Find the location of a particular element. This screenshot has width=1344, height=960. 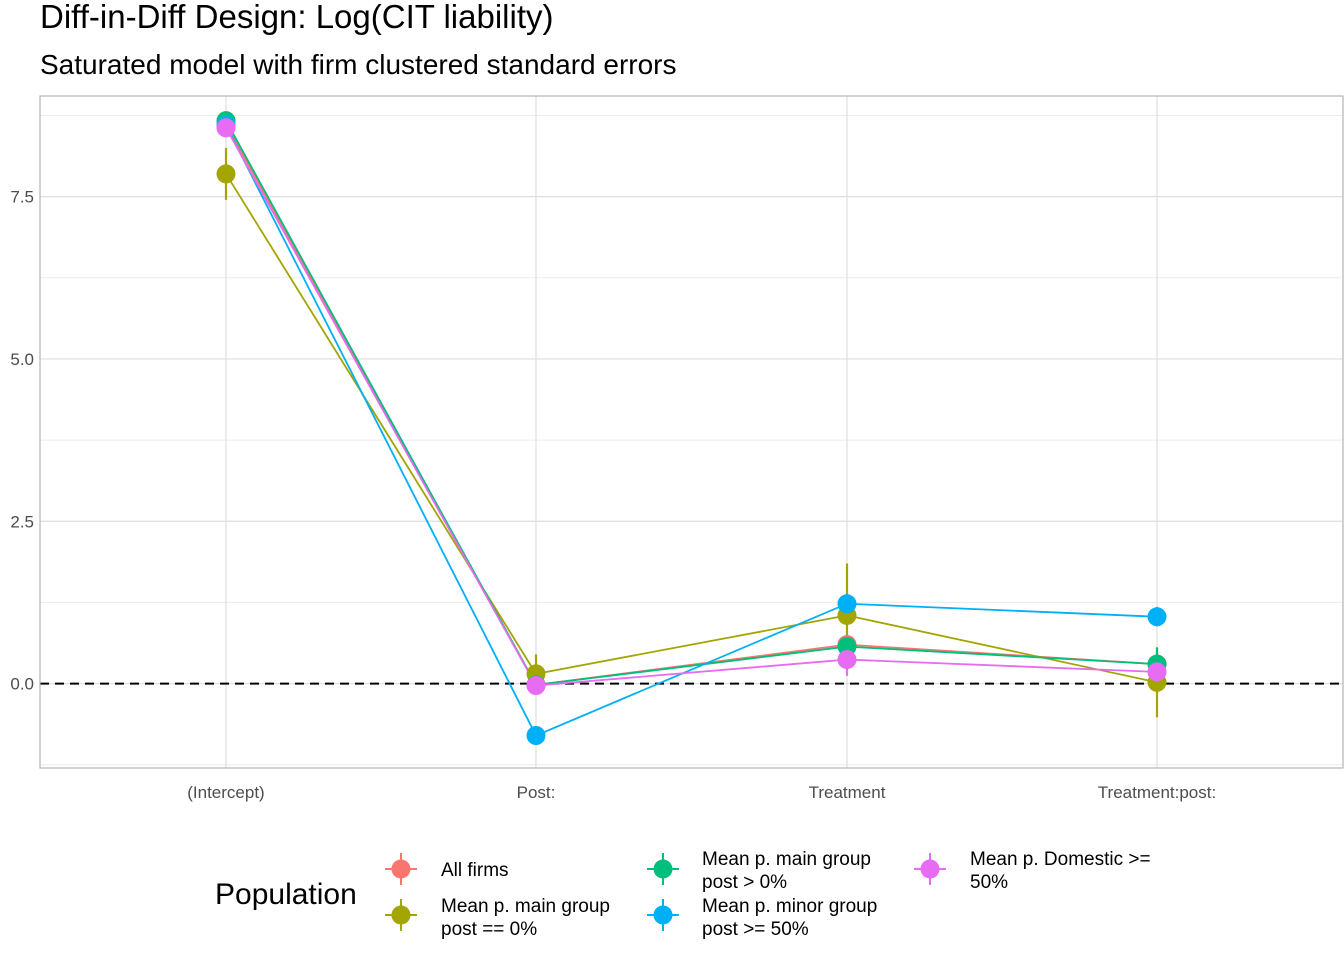

x-tick-label: Treatment:post: is located at coordinates (1157, 792).